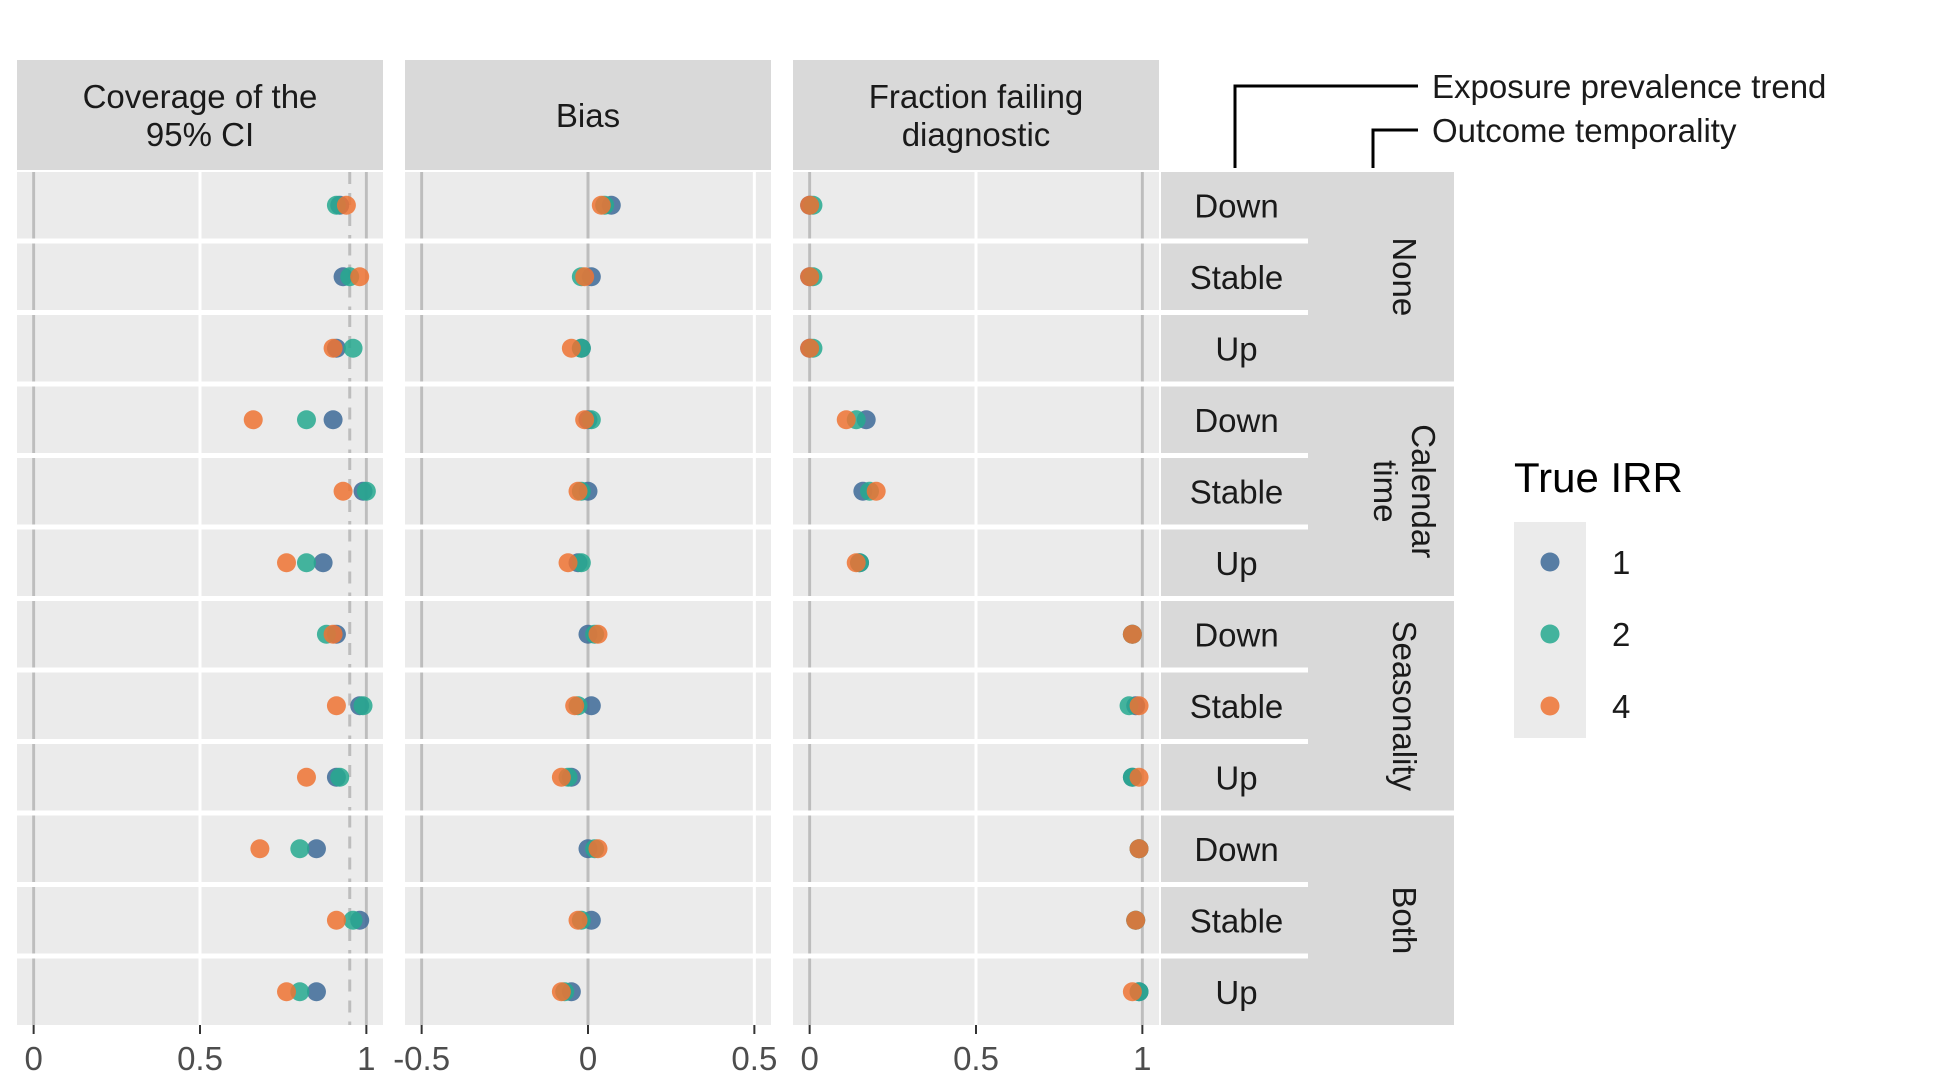 Image resolution: width=1950 pixels, height=1080 pixels. Describe the element at coordinates (1621, 562) in the screenshot. I see `legend-label-irr-1: 1` at that location.